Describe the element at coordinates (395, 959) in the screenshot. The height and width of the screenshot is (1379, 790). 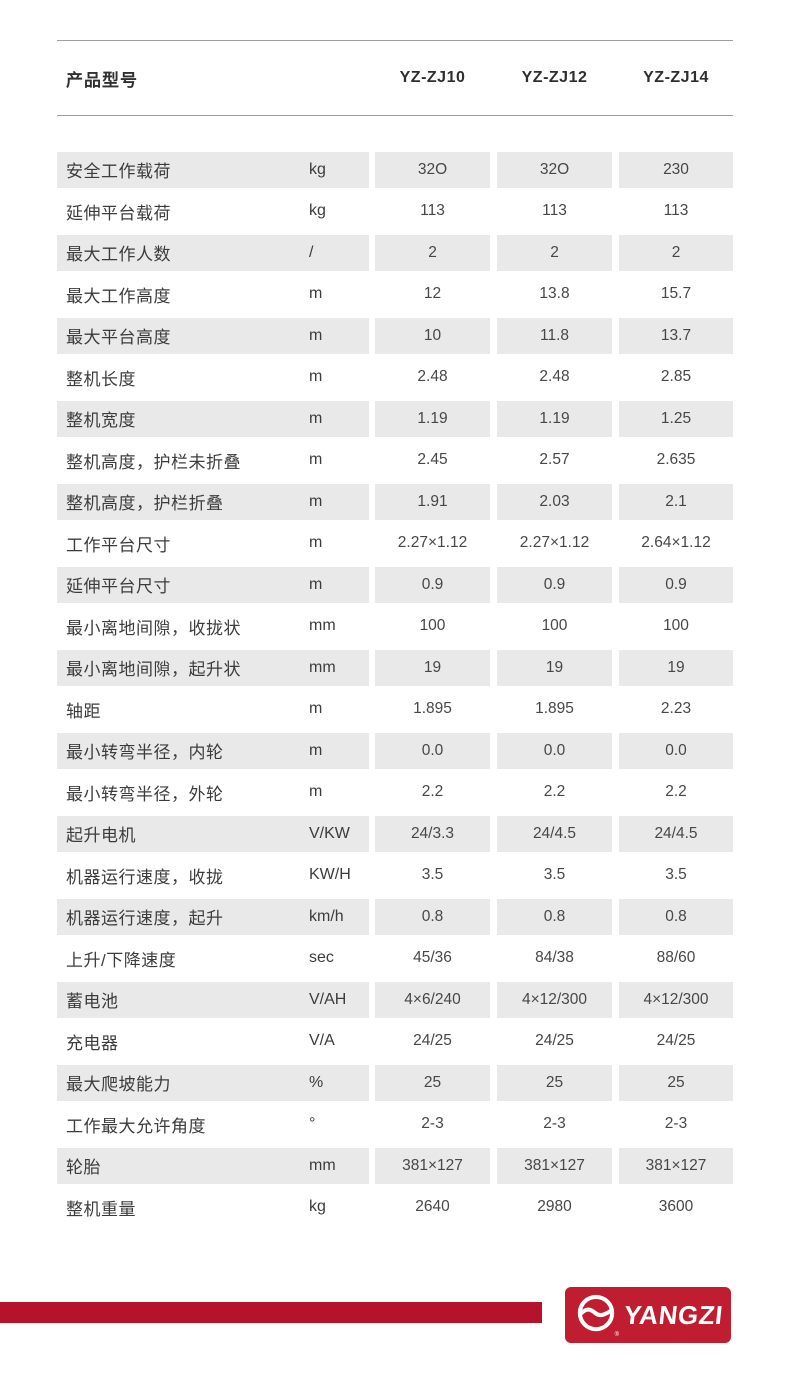
I see `table-row: 上升/下降速度 sec 45/36 84/38 88/60` at that location.